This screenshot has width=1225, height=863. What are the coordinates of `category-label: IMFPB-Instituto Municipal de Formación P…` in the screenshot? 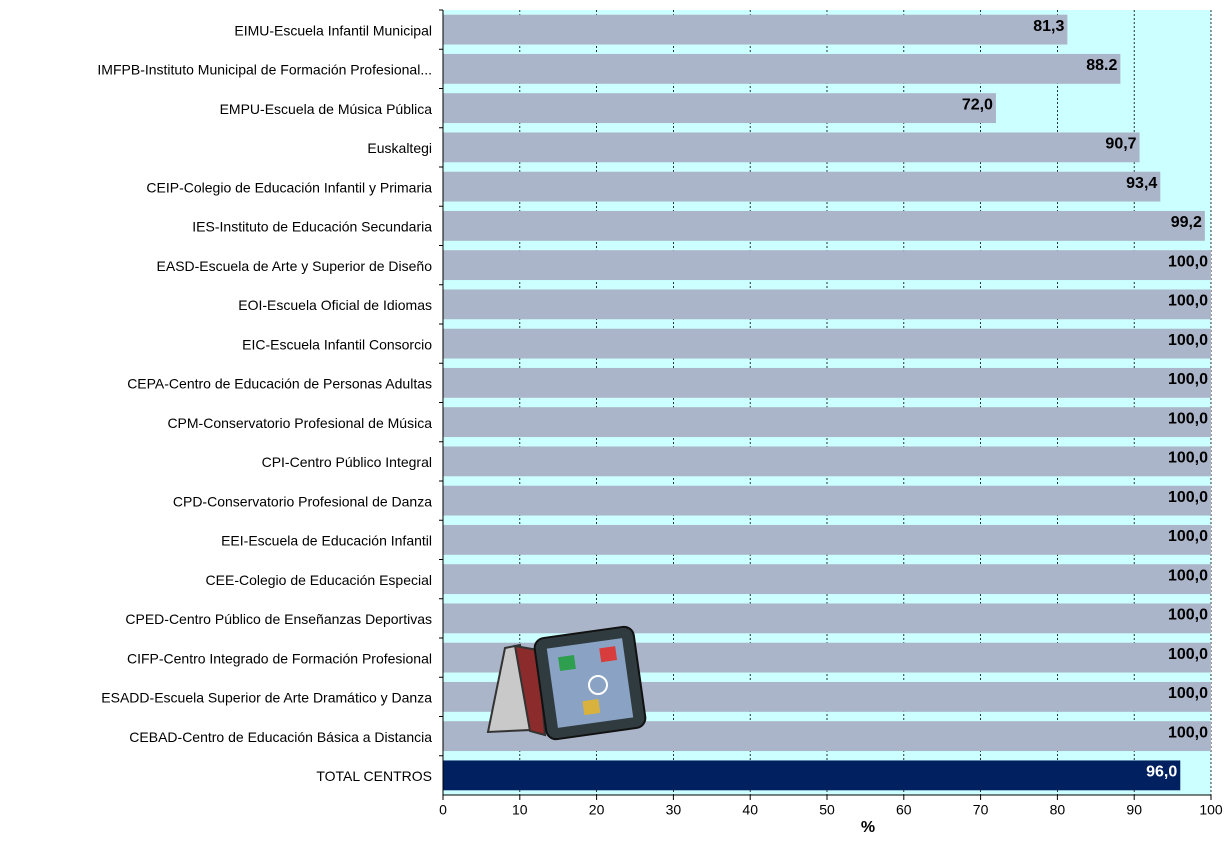 It's located at (264, 70).